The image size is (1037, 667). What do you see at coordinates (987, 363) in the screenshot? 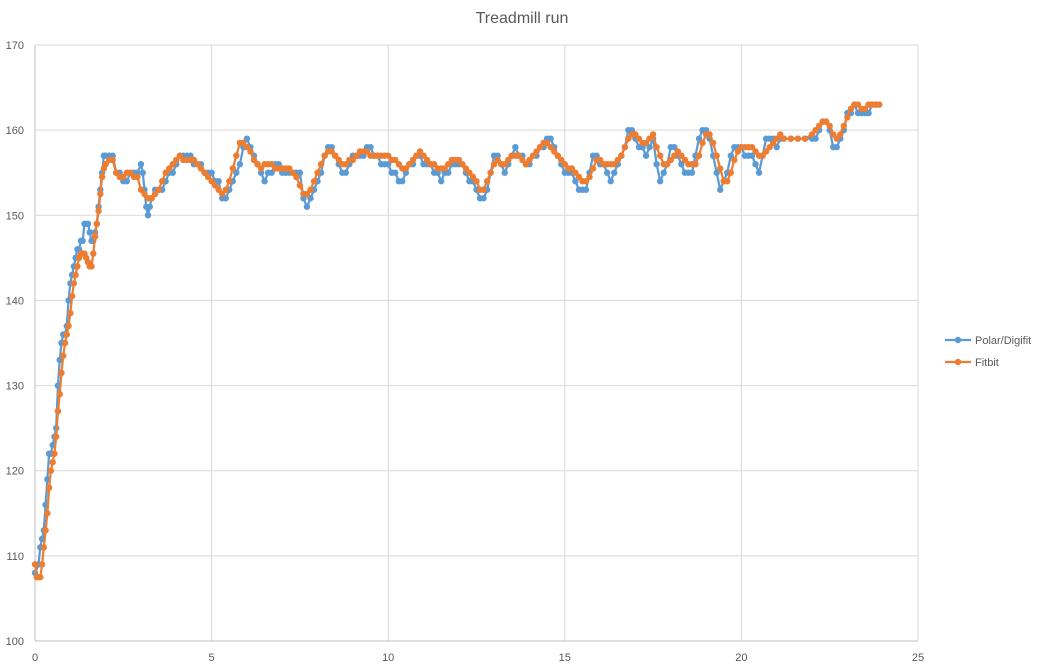
I see `legend-label: Fitbit` at bounding box center [987, 363].